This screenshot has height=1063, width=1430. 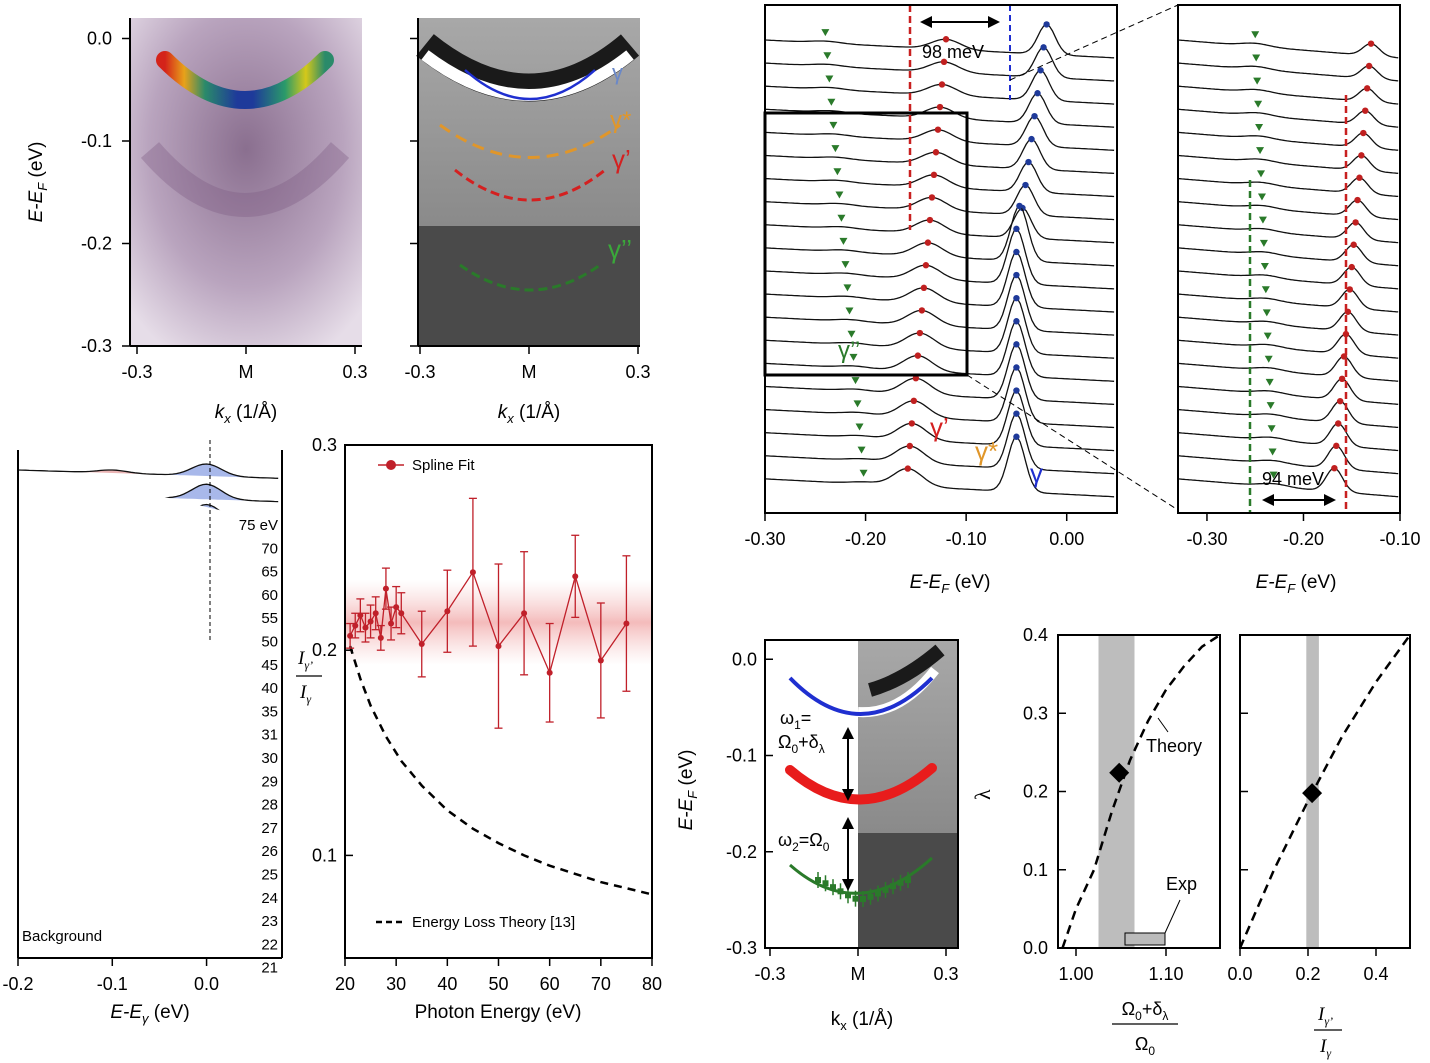 What do you see at coordinates (269, 968) in the screenshot?
I see `panel-c-photon-energy-label: 21` at bounding box center [269, 968].